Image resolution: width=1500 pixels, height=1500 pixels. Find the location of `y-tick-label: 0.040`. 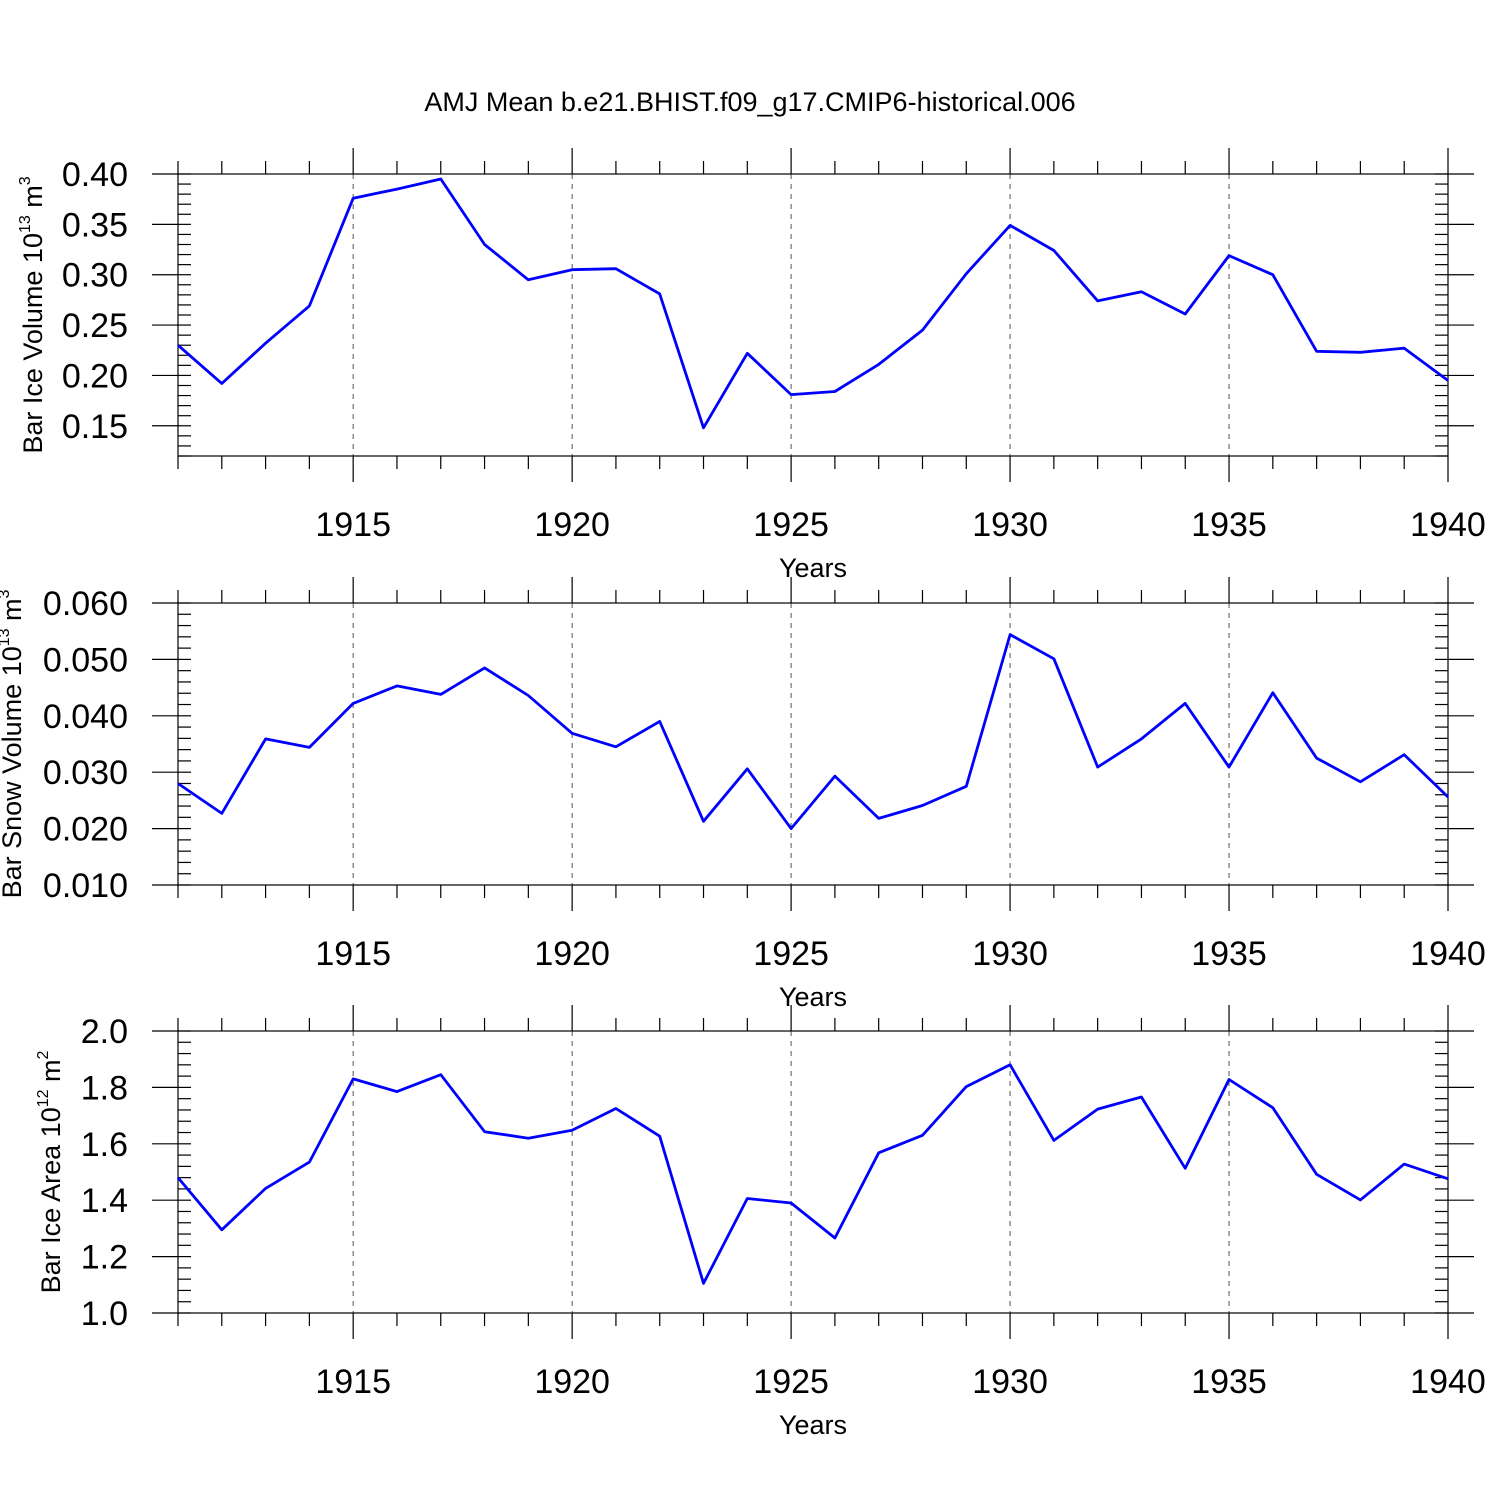

y-tick-label: 0.040 is located at coordinates (85, 717).